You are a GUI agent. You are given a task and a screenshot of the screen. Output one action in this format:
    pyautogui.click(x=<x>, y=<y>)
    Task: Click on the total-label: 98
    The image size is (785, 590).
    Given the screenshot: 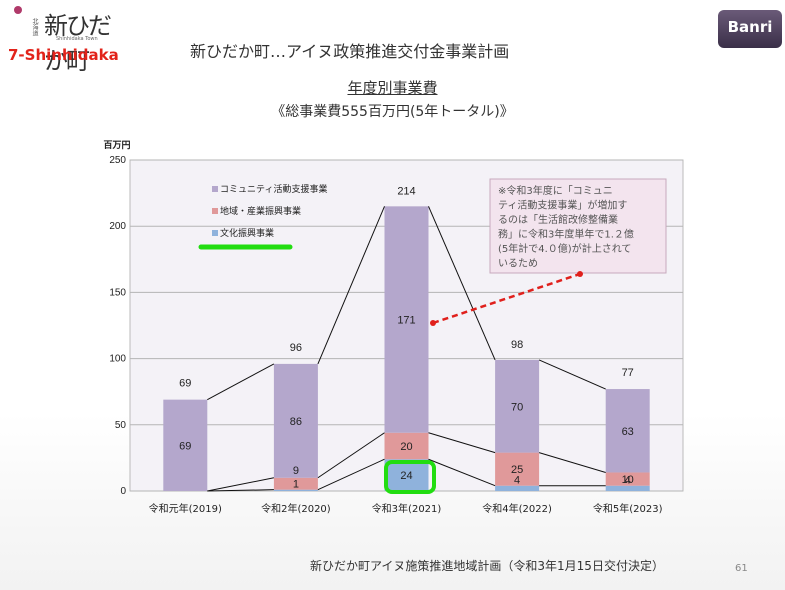 What is the action you would take?
    pyautogui.click(x=517, y=345)
    